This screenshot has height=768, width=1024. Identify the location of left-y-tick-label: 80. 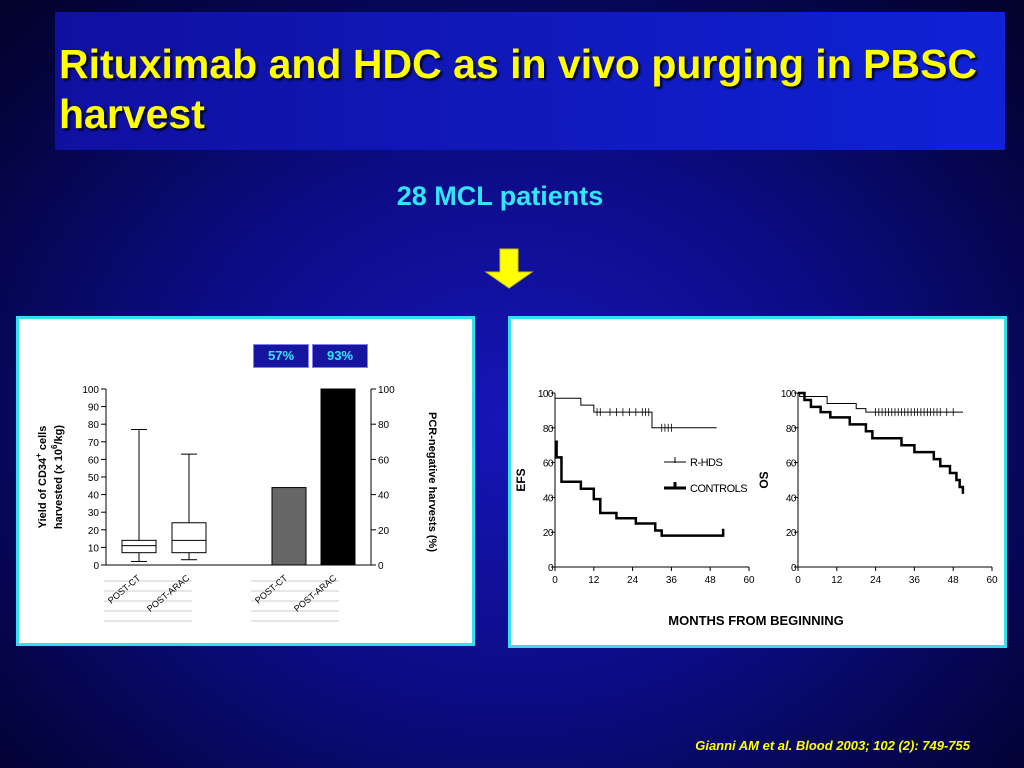
(94, 425).